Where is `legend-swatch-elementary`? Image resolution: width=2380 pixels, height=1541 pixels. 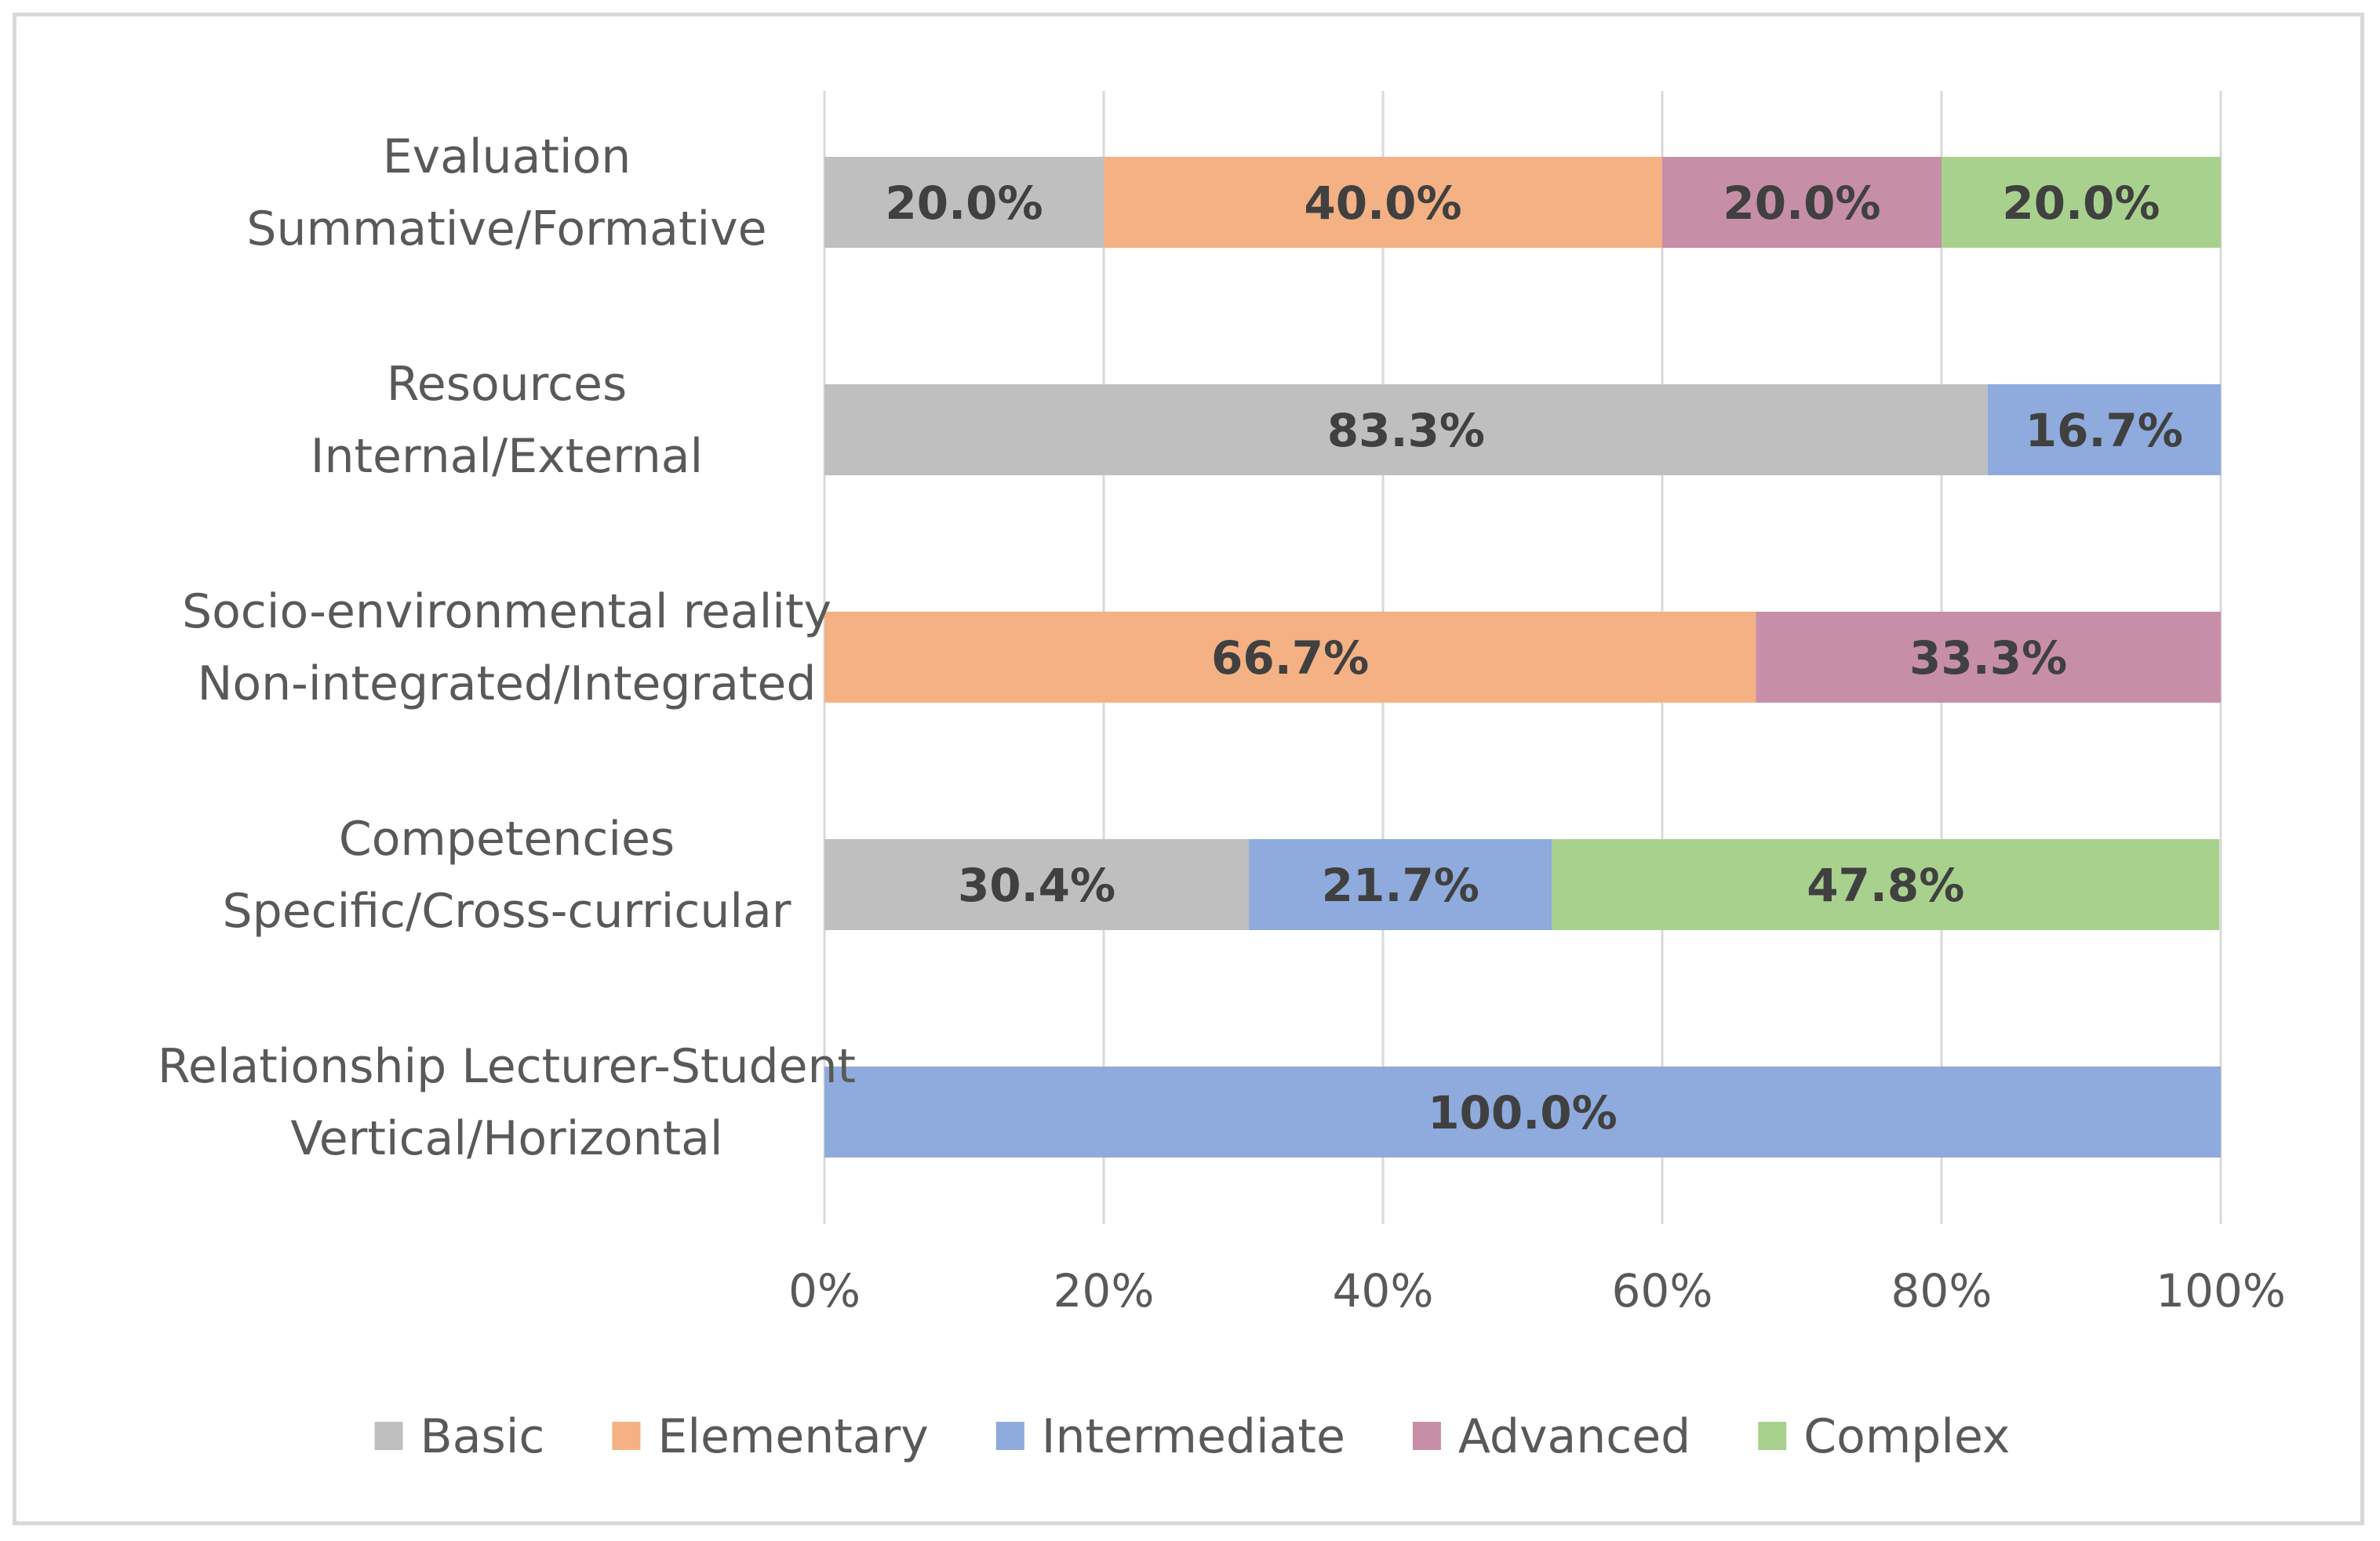 legend-swatch-elementary is located at coordinates (626, 1436).